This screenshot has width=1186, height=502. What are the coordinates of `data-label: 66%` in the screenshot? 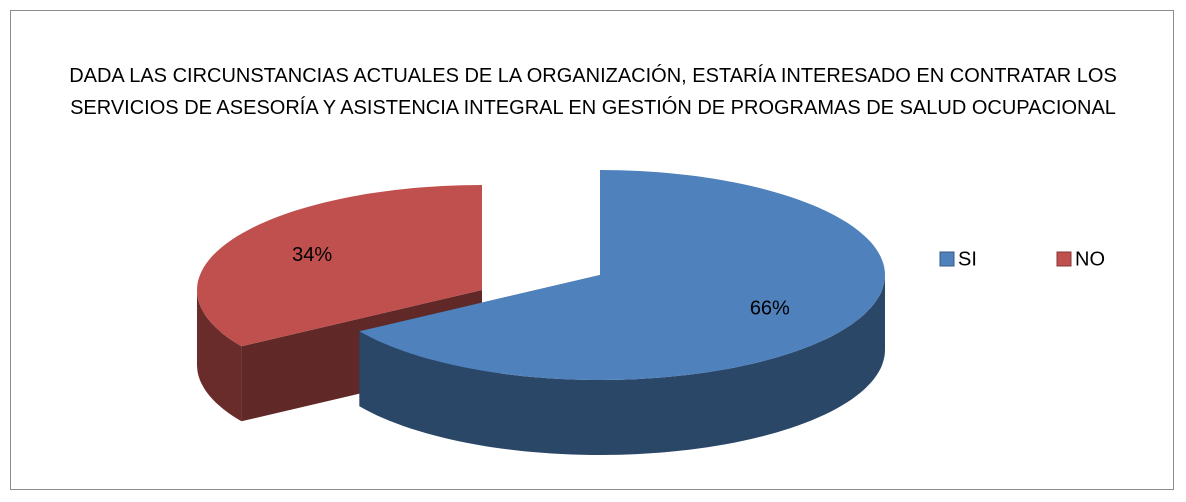 It's located at (770, 309).